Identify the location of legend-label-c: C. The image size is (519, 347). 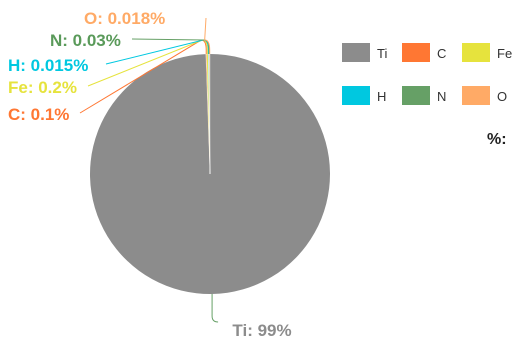
(441, 53).